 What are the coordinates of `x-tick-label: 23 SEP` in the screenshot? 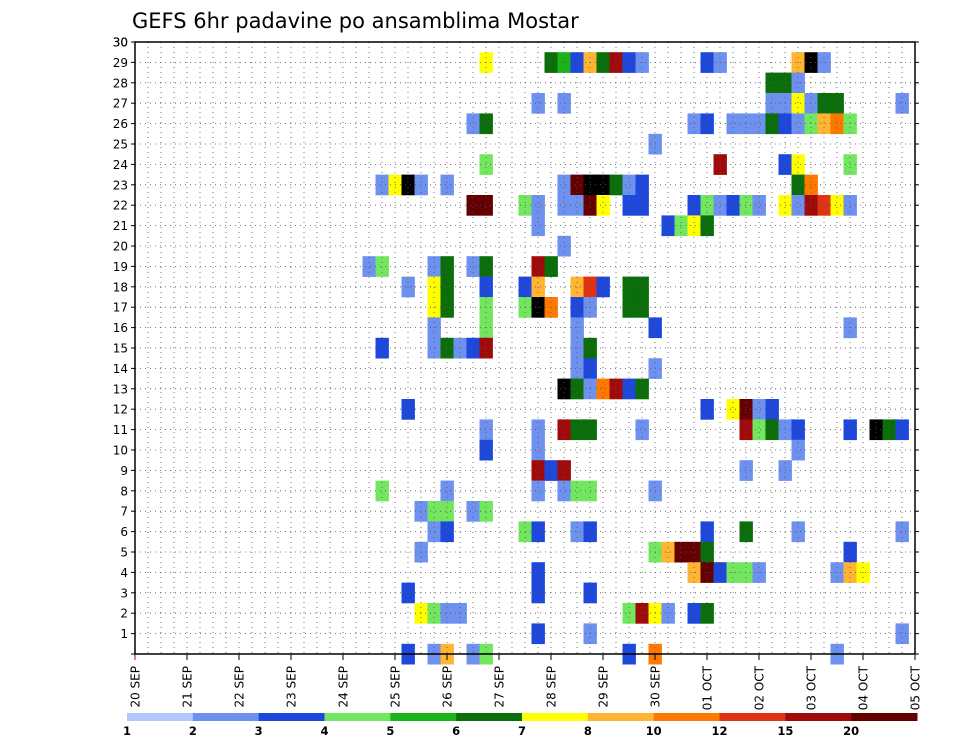 It's located at (292, 687).